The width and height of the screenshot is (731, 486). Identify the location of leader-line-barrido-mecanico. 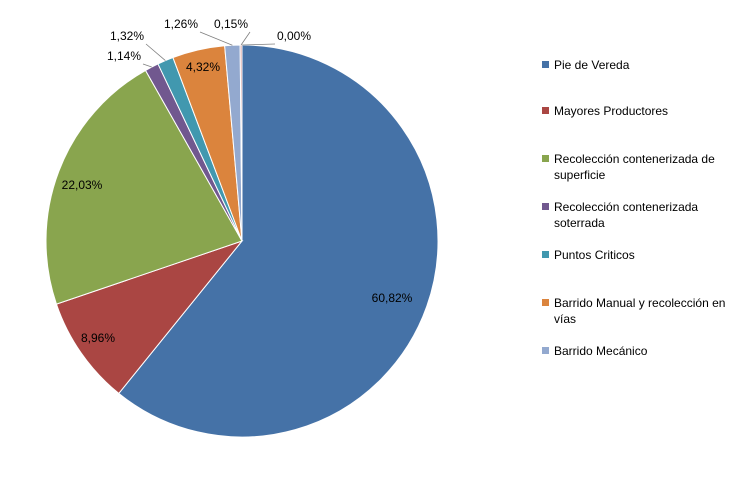
(216, 38).